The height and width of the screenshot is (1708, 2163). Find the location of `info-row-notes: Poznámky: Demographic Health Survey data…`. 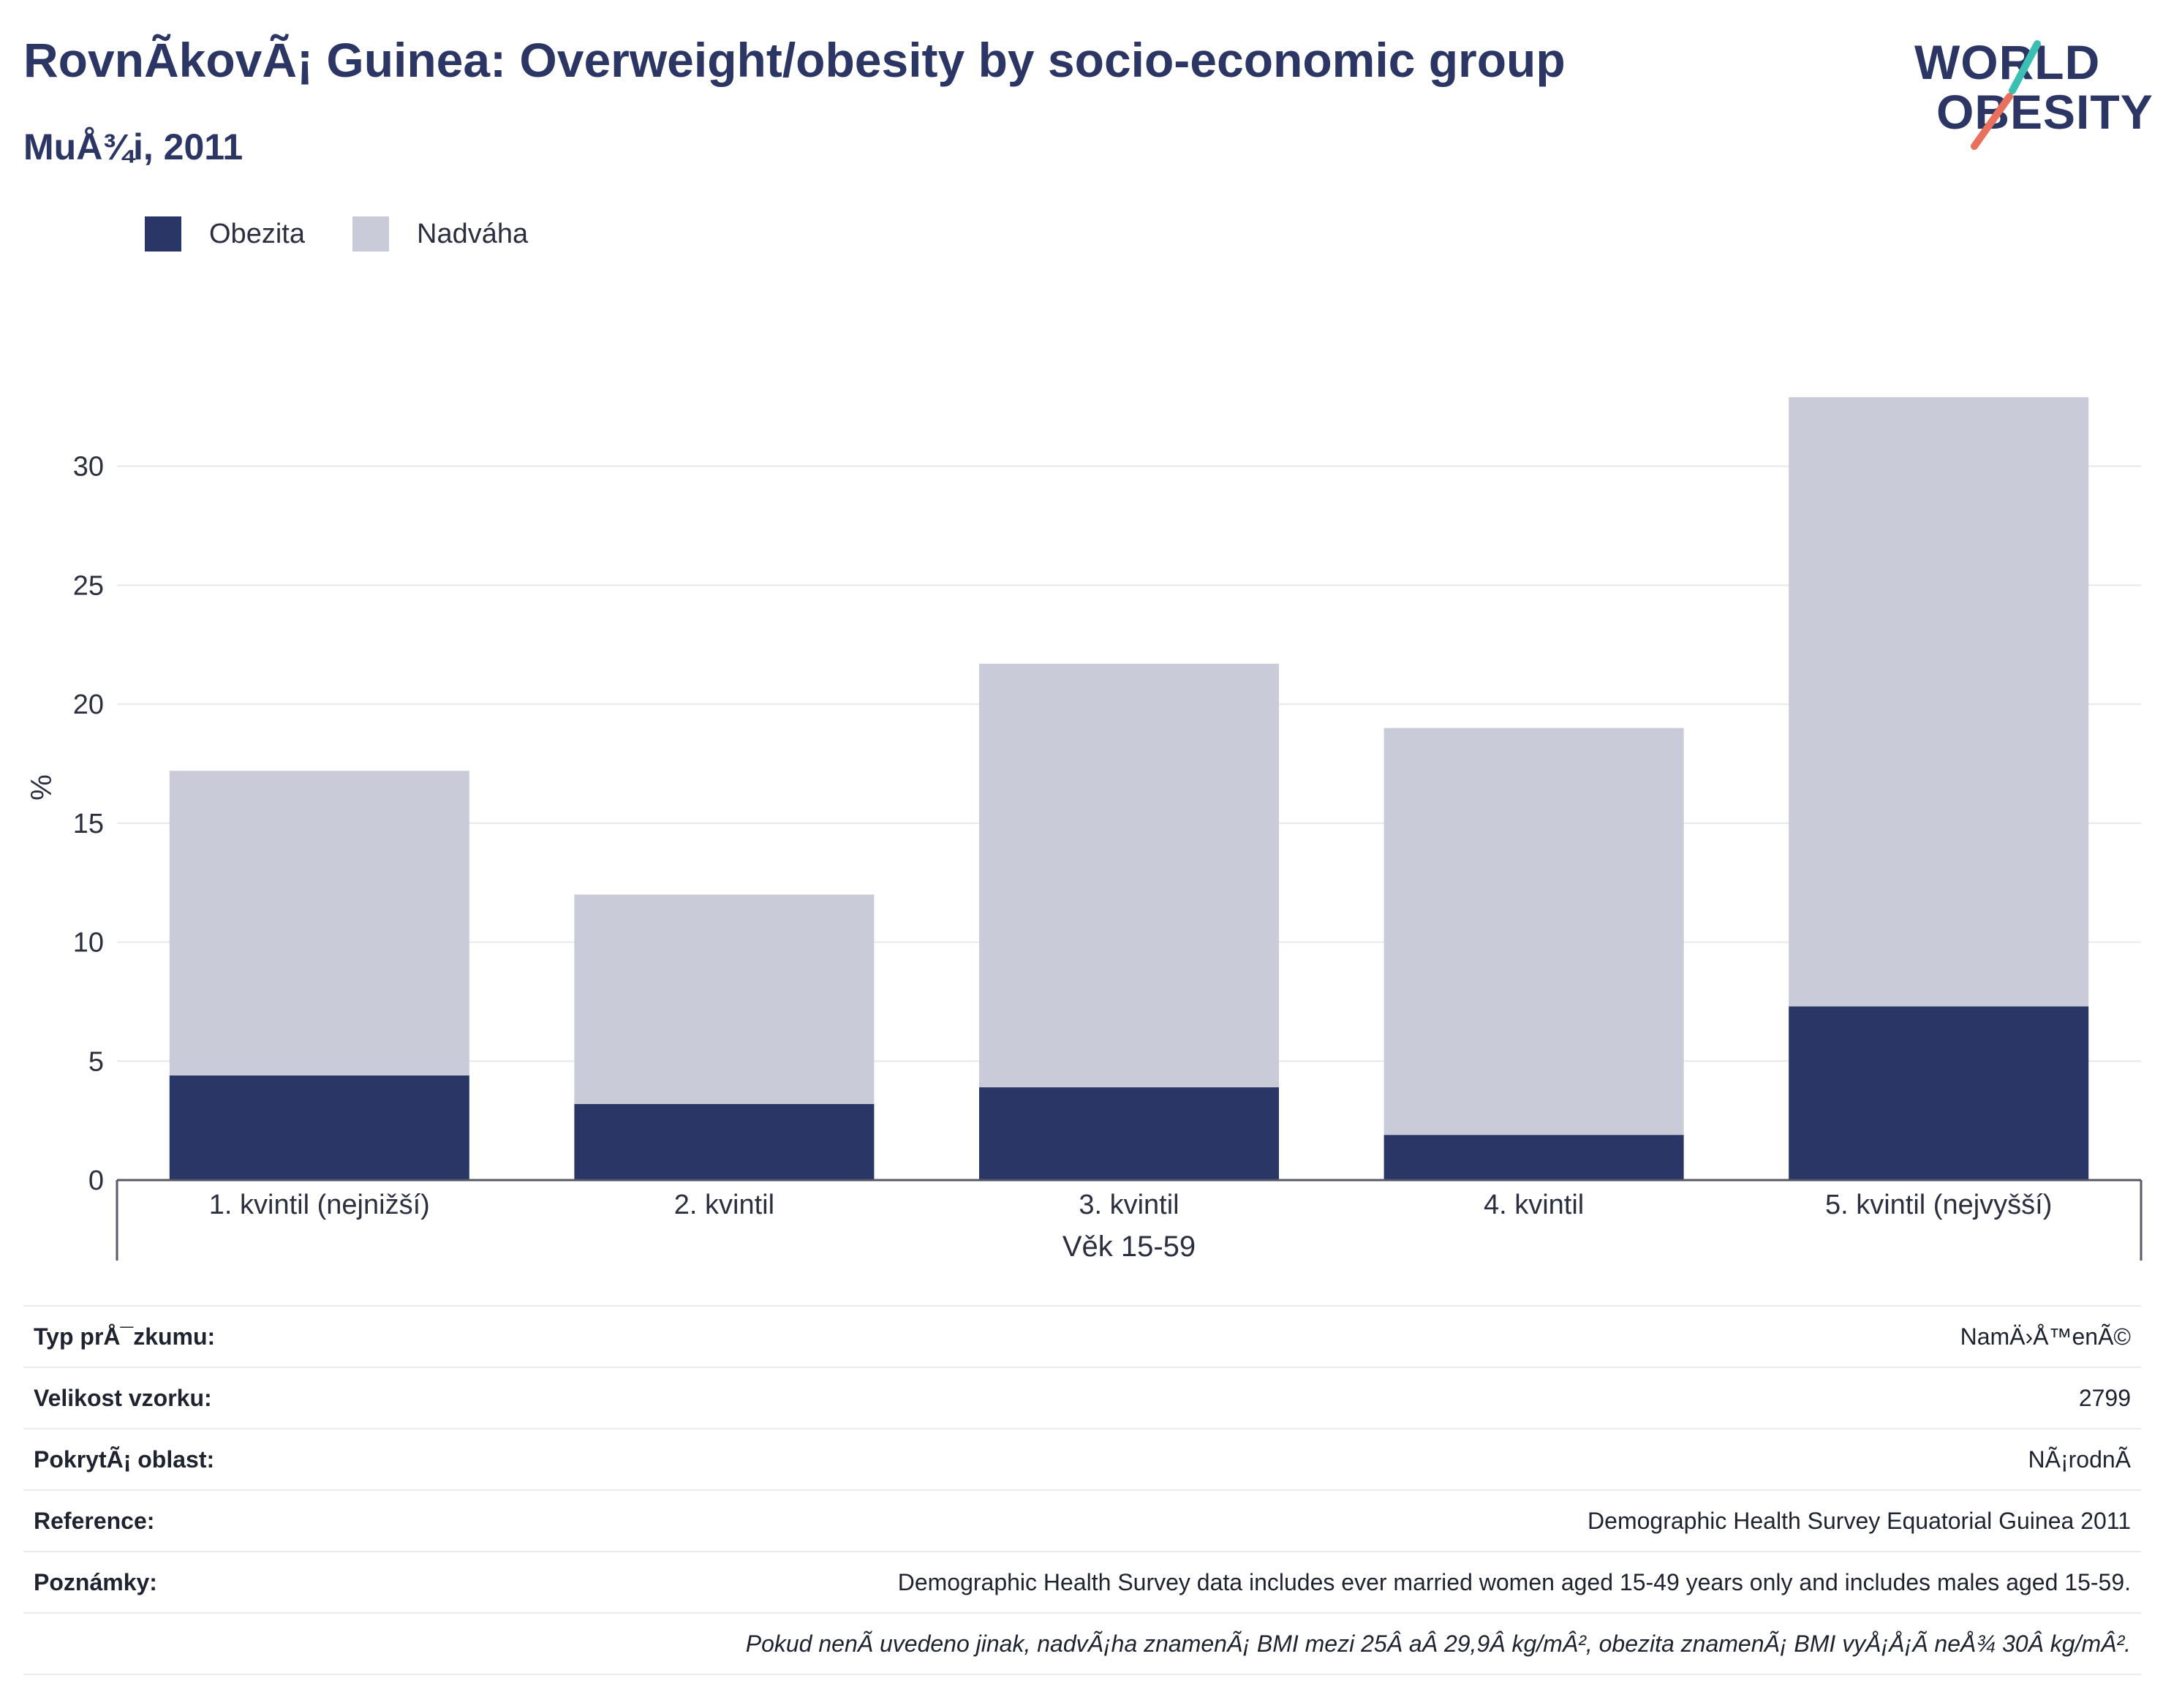

info-row-notes: Poznámky: Demographic Health Survey data… is located at coordinates (1082, 1581).